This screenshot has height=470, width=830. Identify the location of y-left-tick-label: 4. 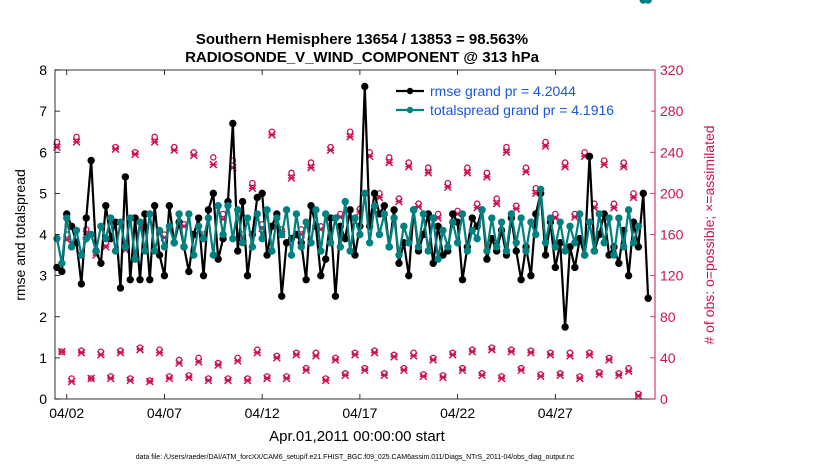
(43, 235).